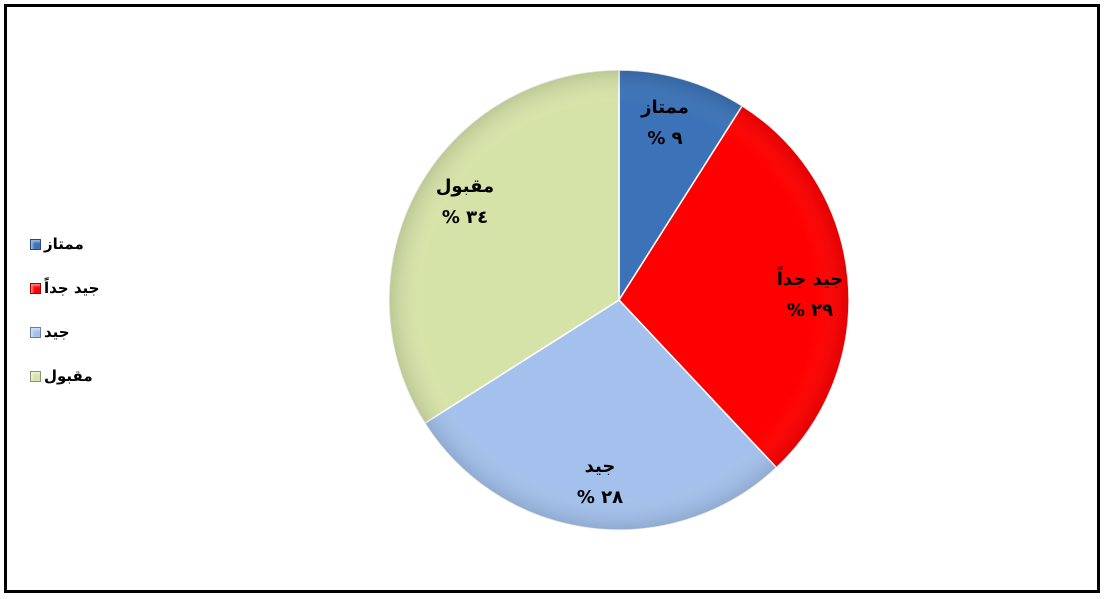  I want to click on legend-item-good: جيد, so click(85, 332).